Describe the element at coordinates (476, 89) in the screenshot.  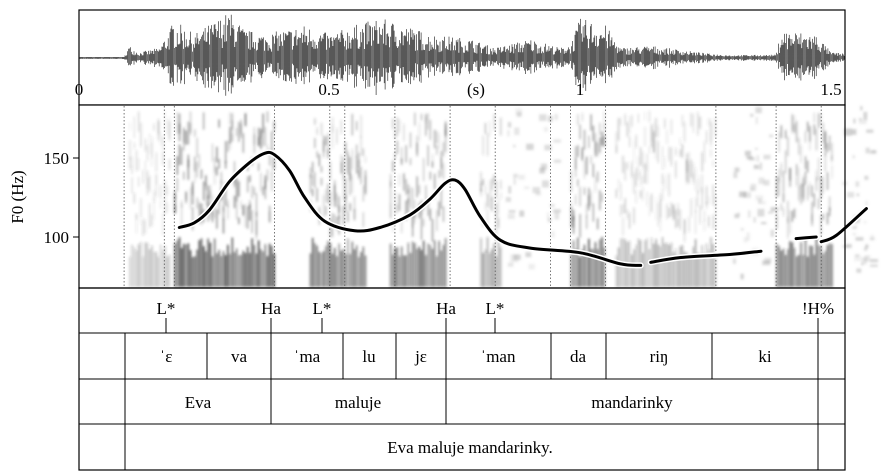
I see `time-axis-unit: (s)` at that location.